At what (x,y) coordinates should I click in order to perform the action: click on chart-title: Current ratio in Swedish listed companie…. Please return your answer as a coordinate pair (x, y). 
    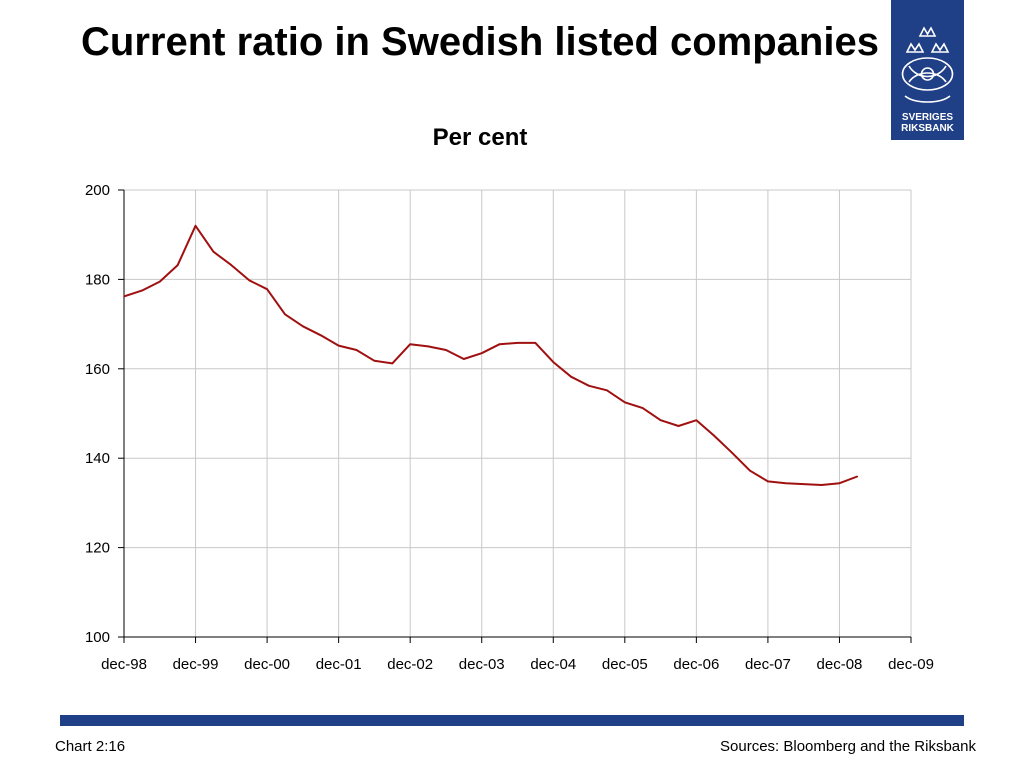
    Looking at the image, I should click on (480, 42).